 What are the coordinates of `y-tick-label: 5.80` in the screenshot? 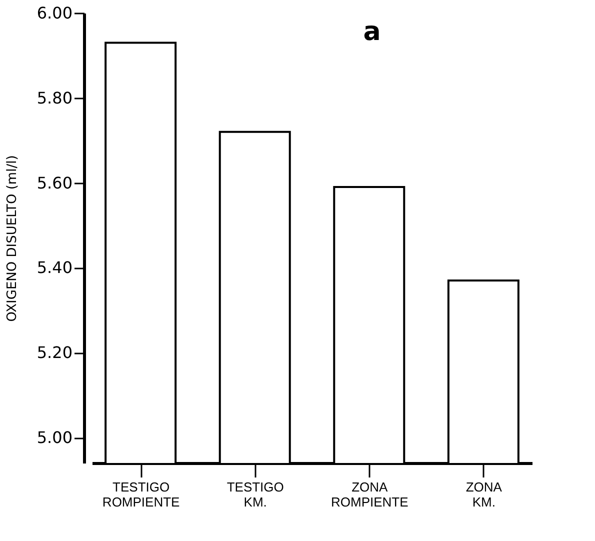 It's located at (54, 98).